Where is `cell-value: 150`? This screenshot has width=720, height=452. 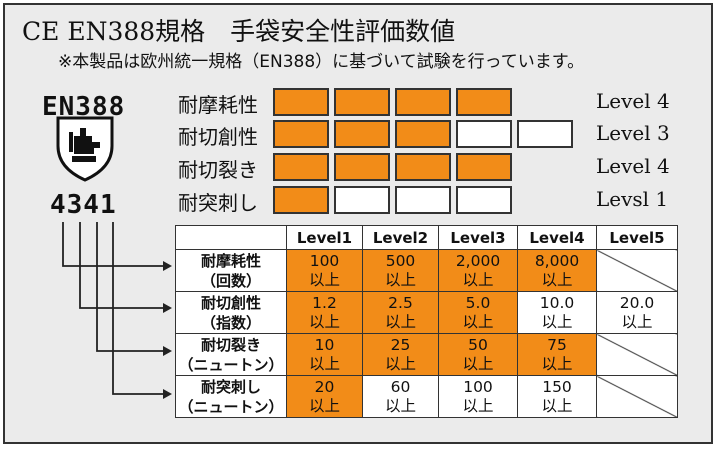 cell-value: 150 is located at coordinates (557, 386).